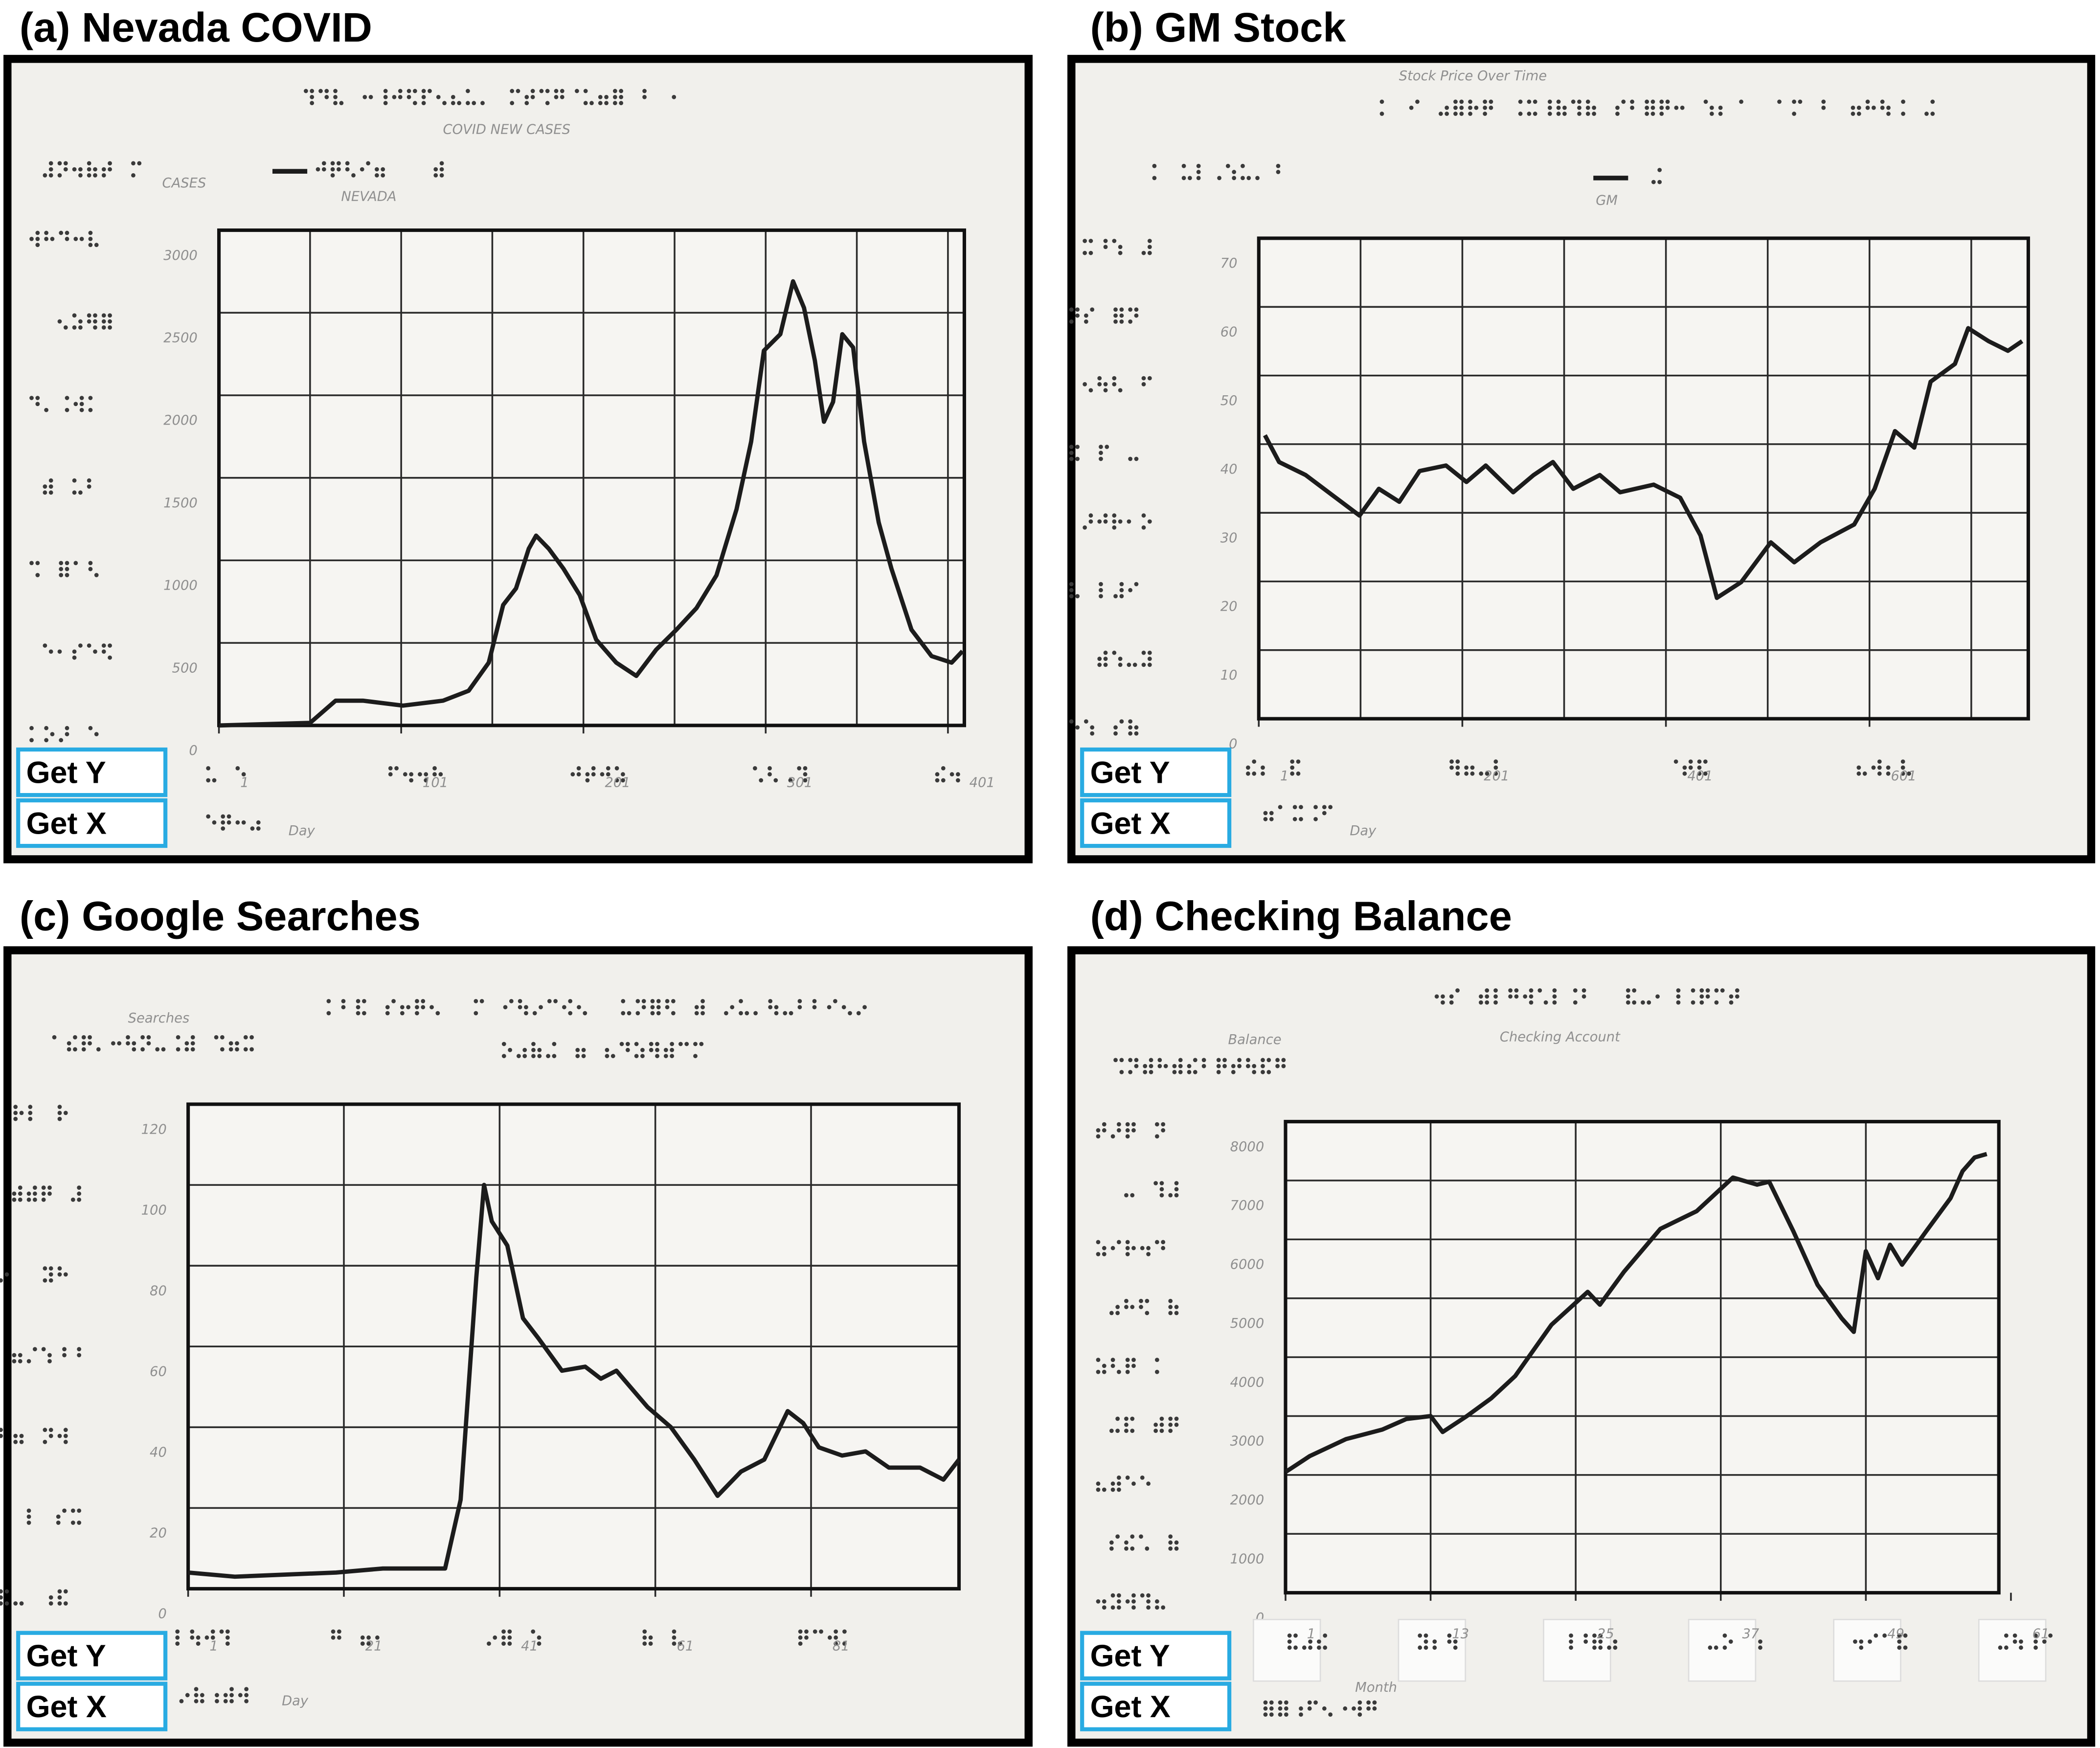 This screenshot has height=1748, width=2100. Describe the element at coordinates (1700, 777) in the screenshot. I see `x-tick-label: 401` at that location.